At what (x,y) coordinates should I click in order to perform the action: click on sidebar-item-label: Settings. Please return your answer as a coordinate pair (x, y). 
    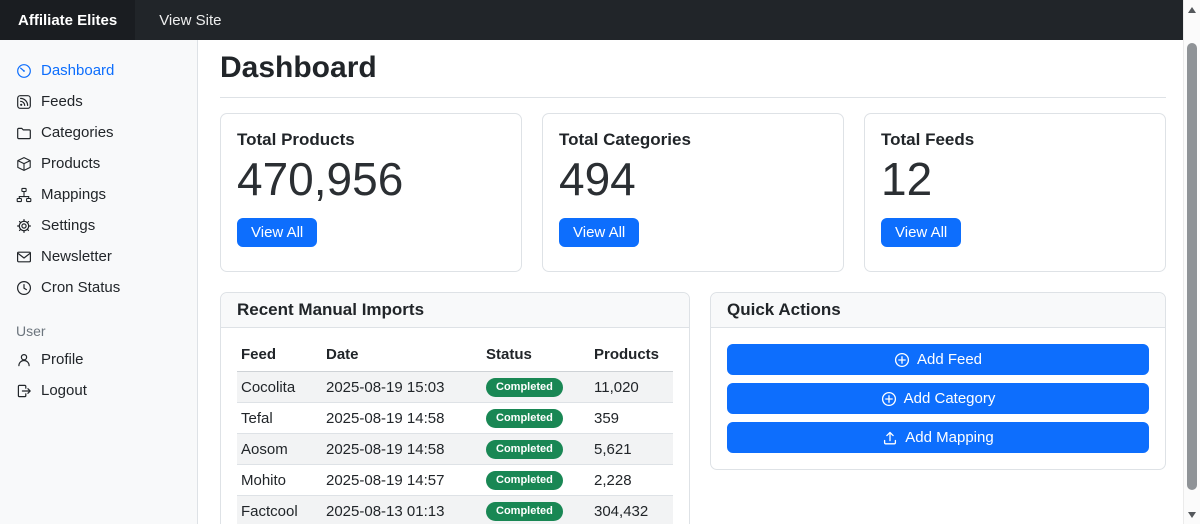
    Looking at the image, I should click on (68, 225).